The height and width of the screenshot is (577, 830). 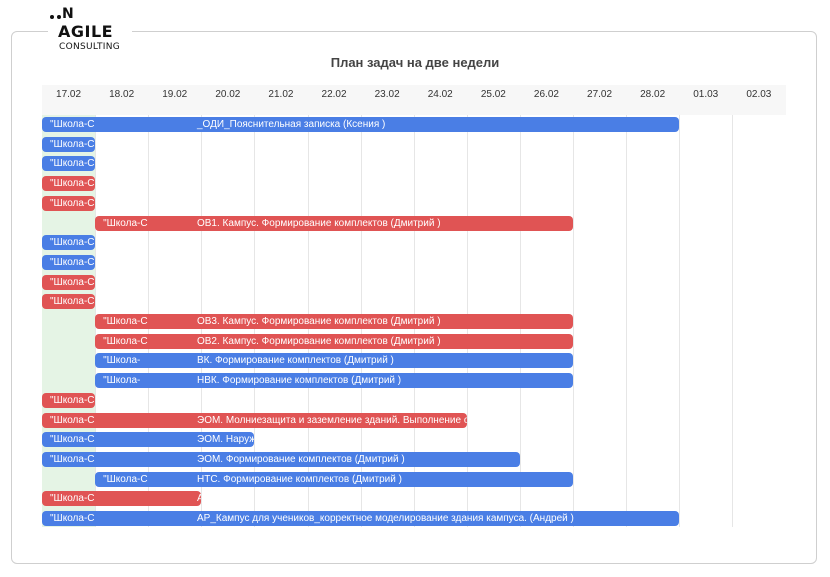 I want to click on task-bar: "Школа-С ЭОМ. Наружное освеще, so click(x=148, y=440).